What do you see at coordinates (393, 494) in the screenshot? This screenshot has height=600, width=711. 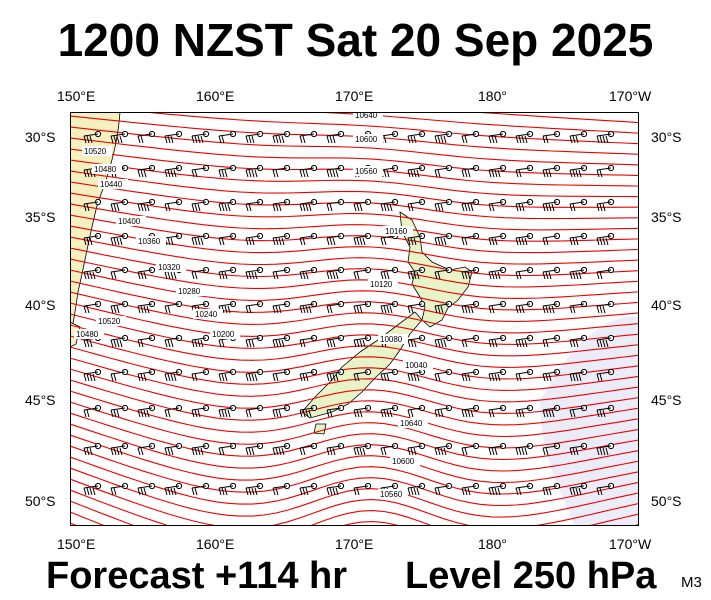 I see `contour-label: 10560` at bounding box center [393, 494].